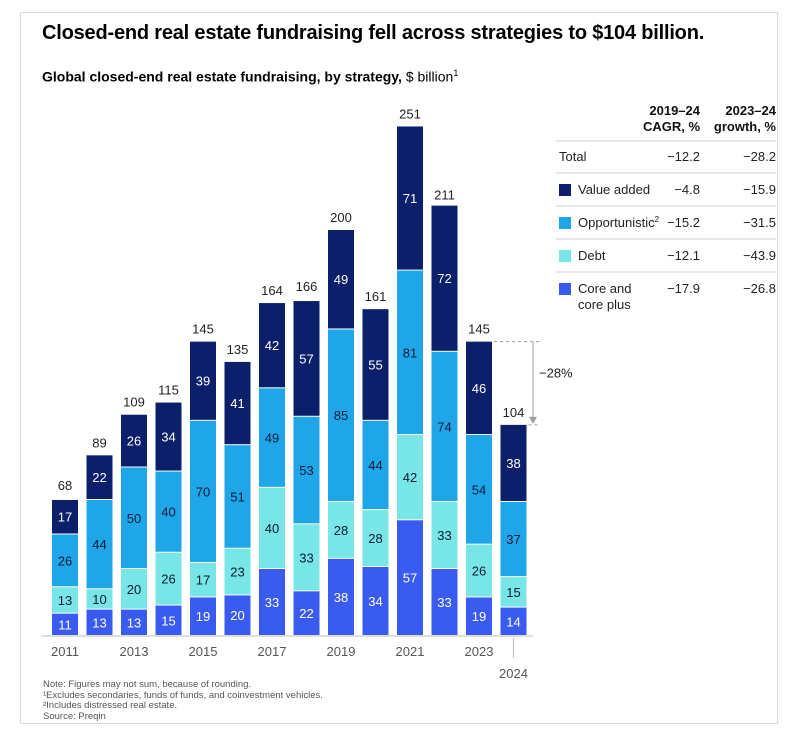  What do you see at coordinates (238, 349) in the screenshot?
I see `bar-total-label: 135` at bounding box center [238, 349].